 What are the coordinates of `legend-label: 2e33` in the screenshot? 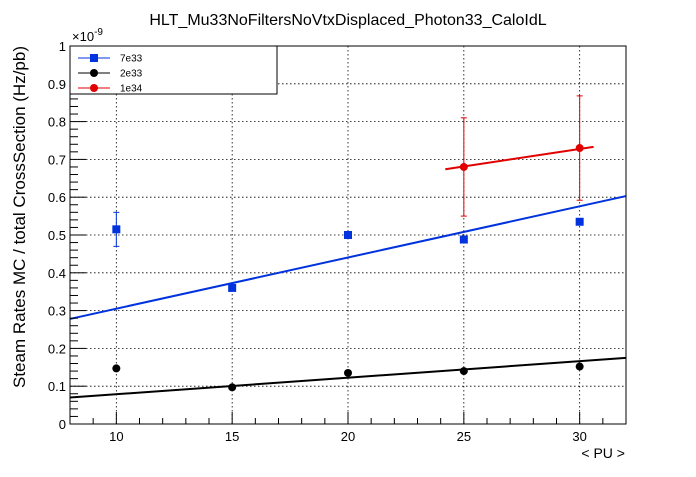 It's located at (131, 74).